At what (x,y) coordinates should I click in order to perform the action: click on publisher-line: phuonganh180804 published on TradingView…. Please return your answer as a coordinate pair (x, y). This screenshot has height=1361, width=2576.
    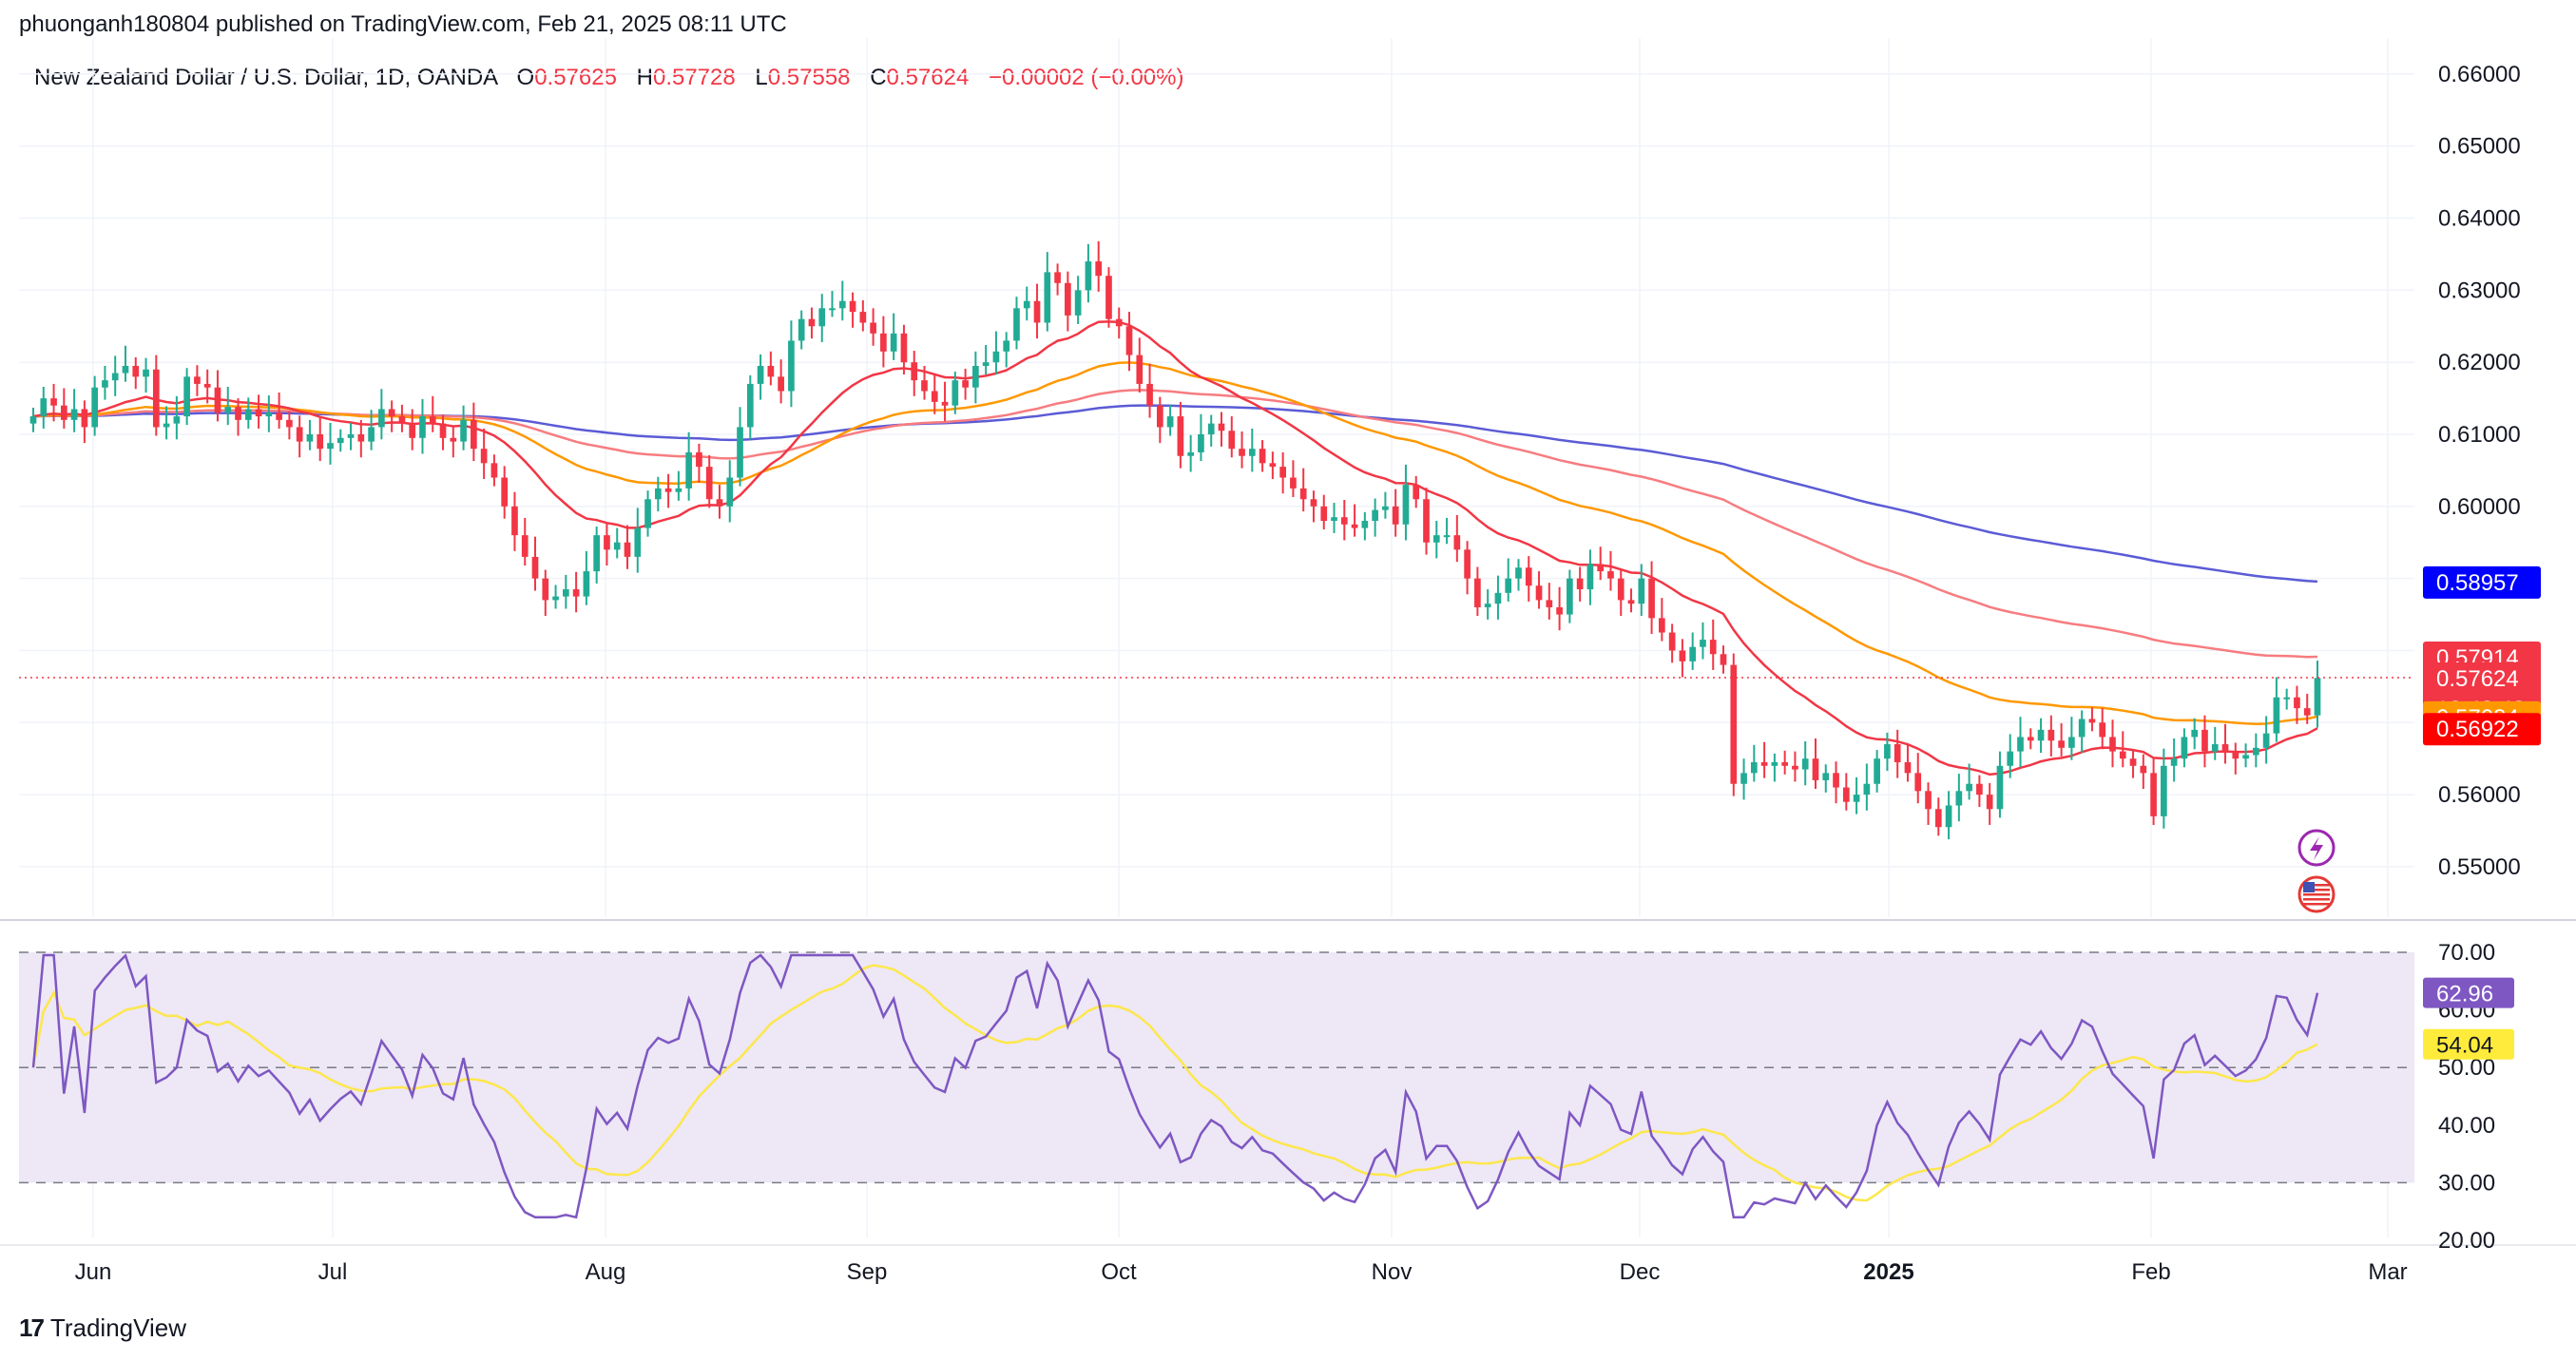
    Looking at the image, I should click on (403, 24).